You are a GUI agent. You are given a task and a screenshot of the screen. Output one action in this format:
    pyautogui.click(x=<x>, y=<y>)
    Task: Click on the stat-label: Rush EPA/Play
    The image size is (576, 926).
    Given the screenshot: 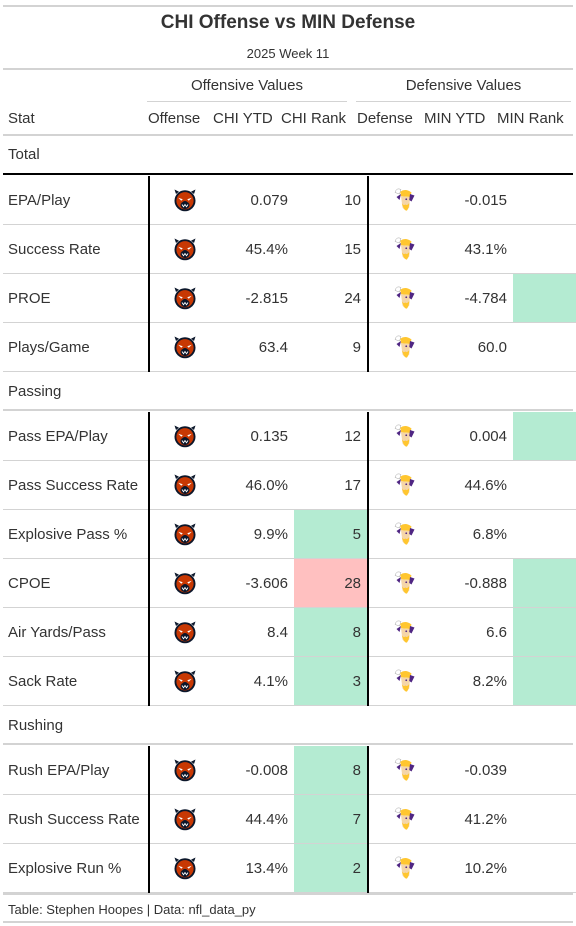 What is the action you would take?
    pyautogui.click(x=76, y=770)
    